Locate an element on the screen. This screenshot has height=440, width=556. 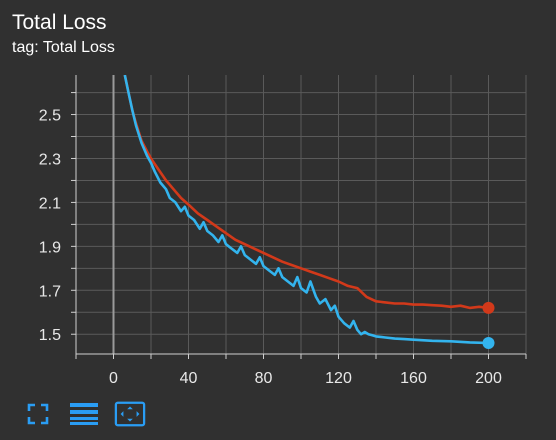
fit-domain-icon is located at coordinates (130, 414).